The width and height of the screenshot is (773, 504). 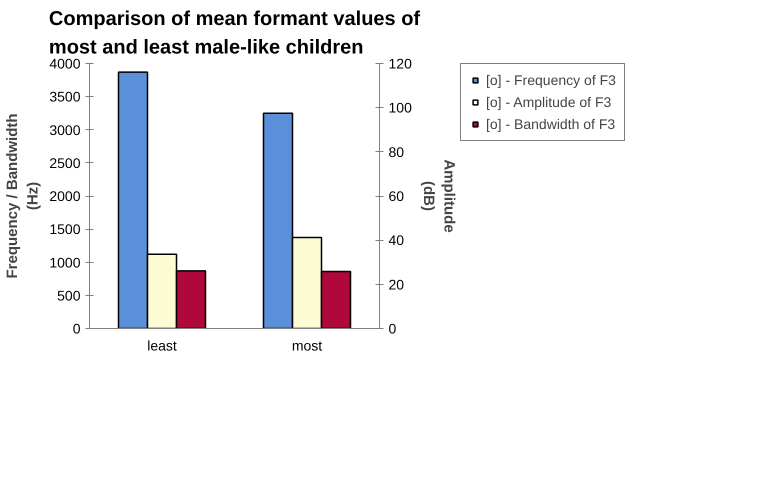 I want to click on y-tick-label: 1000, so click(x=65, y=262).